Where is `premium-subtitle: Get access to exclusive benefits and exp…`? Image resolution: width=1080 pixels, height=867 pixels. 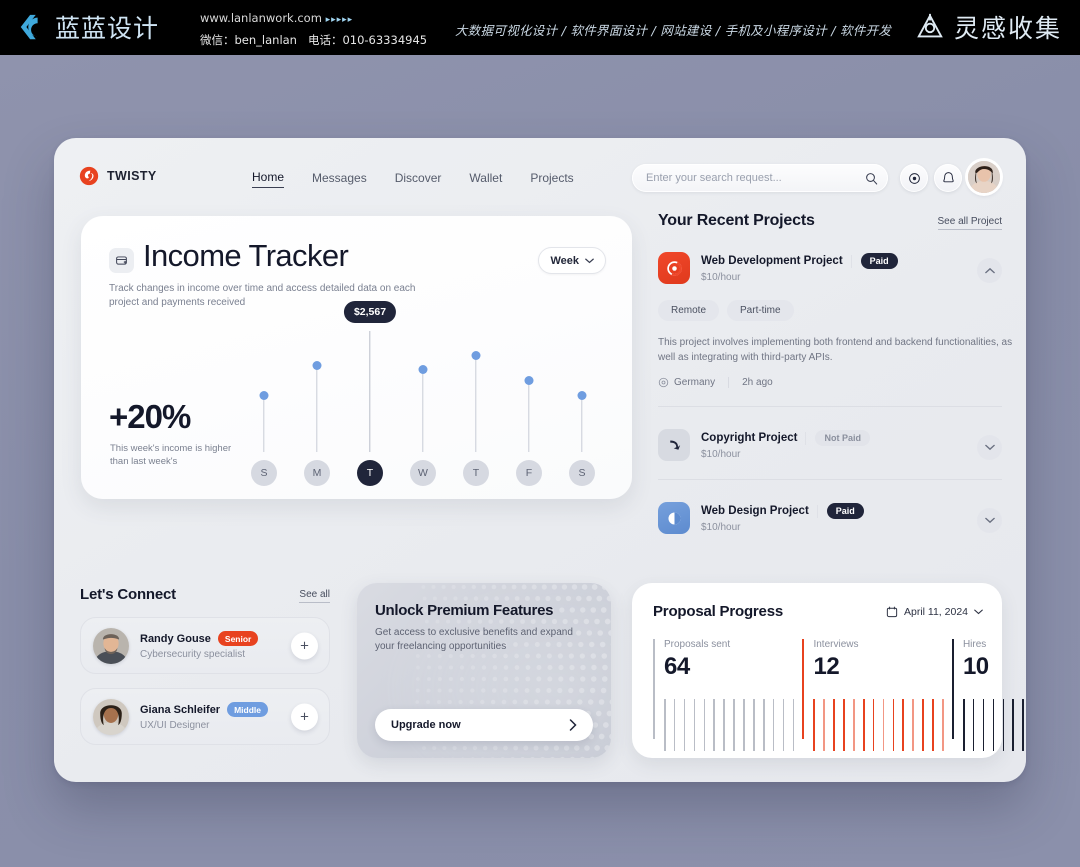 premium-subtitle: Get access to exclusive benefits and exp… is located at coordinates (474, 639).